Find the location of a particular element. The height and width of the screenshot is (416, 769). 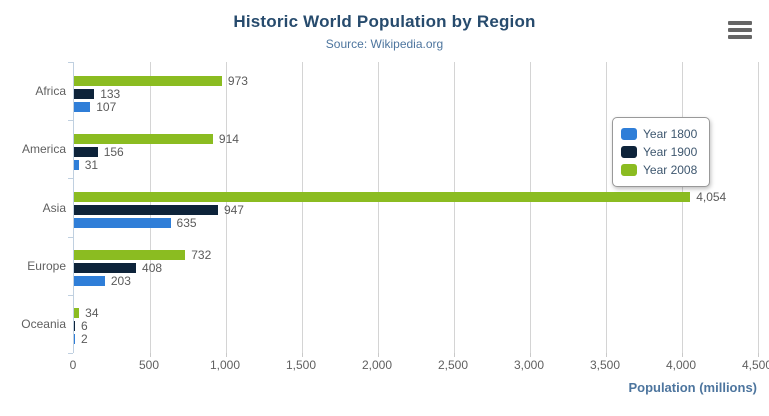

bar-oceania-year-2008 is located at coordinates (77, 313).